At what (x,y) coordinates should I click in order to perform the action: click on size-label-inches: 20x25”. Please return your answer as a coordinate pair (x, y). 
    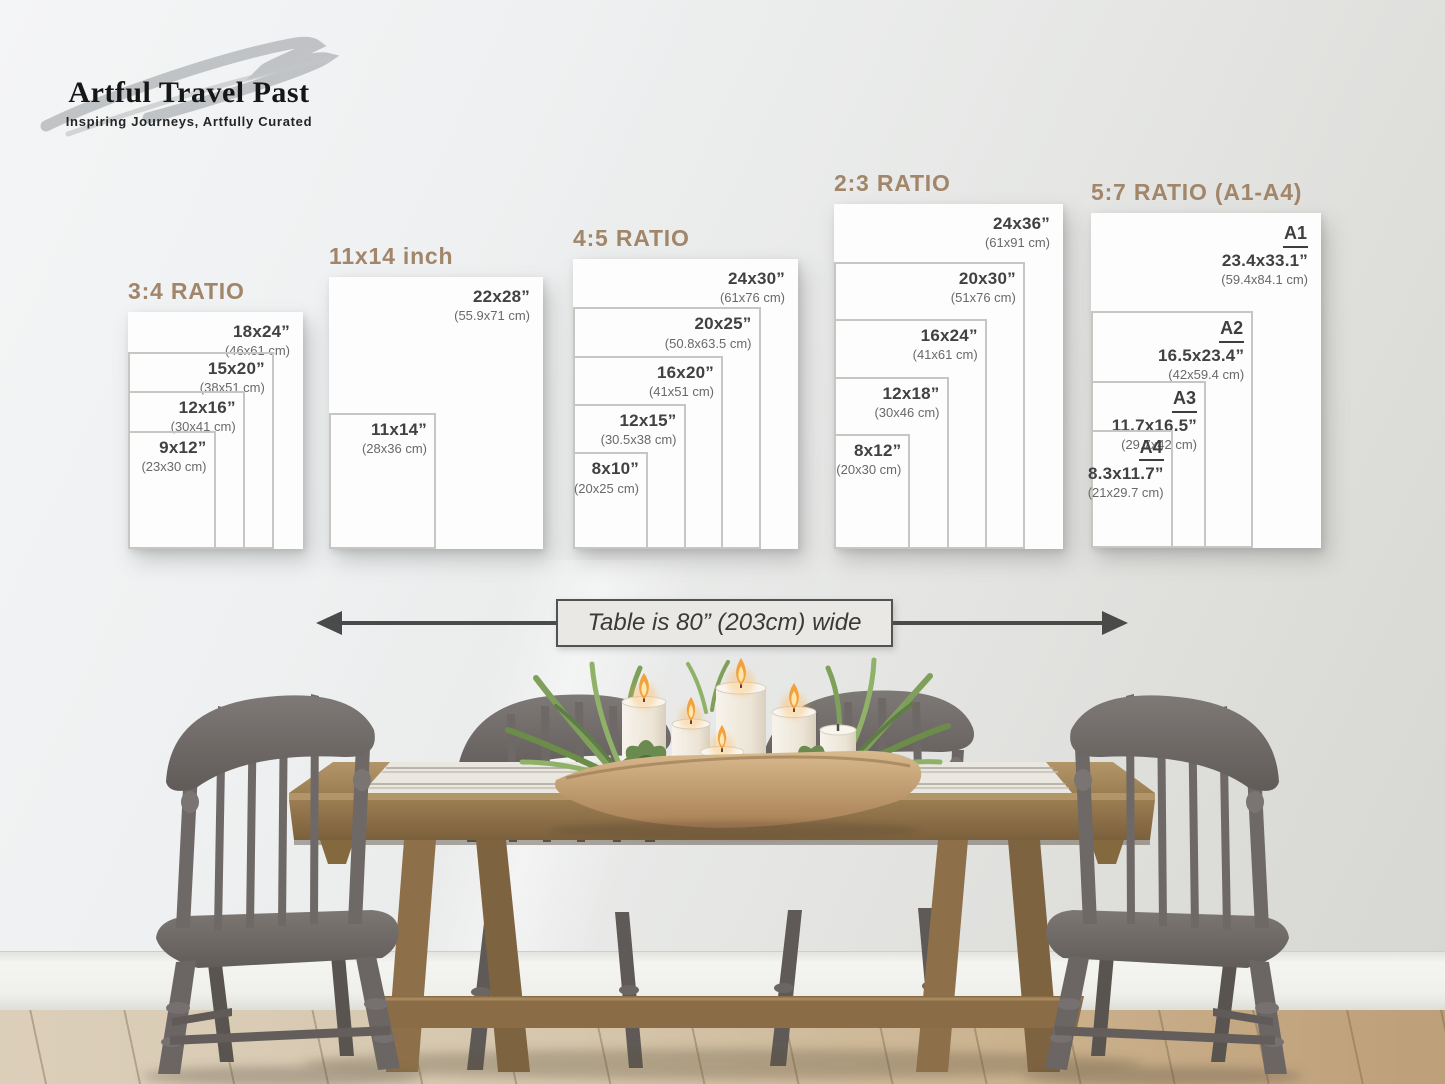
    Looking at the image, I should click on (723, 324).